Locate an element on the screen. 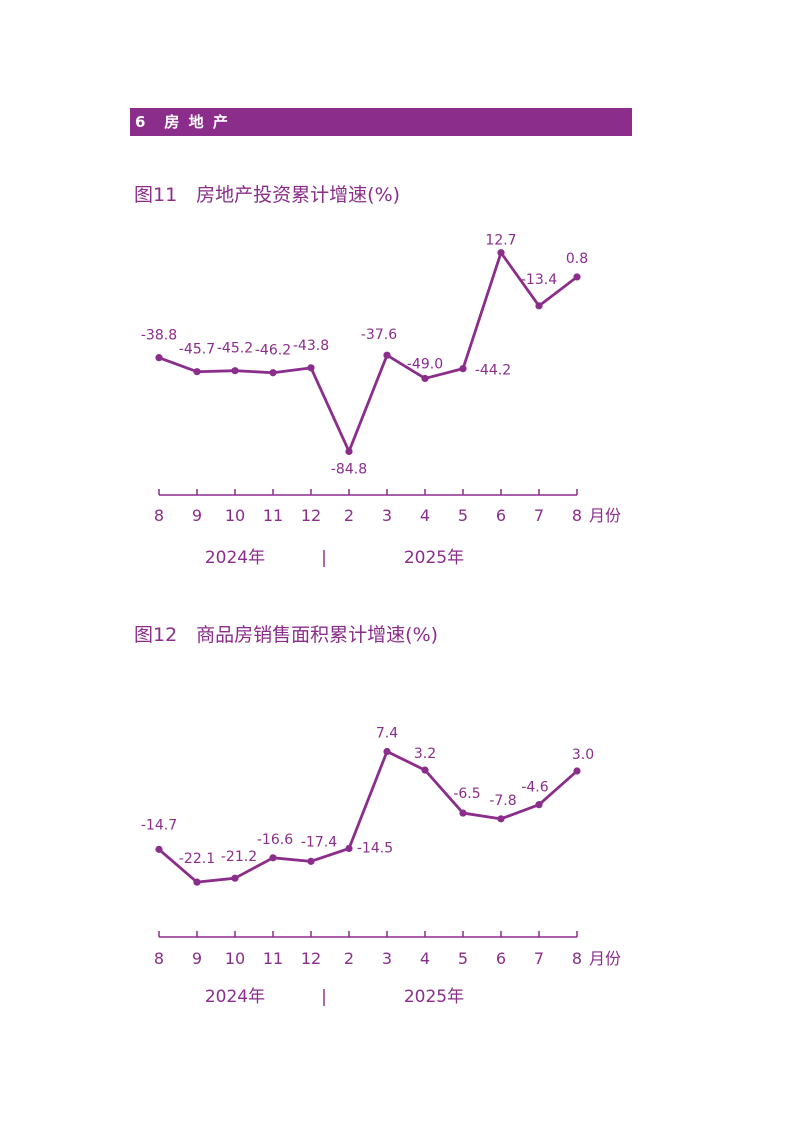  data-label: -14.7 is located at coordinates (159, 825).